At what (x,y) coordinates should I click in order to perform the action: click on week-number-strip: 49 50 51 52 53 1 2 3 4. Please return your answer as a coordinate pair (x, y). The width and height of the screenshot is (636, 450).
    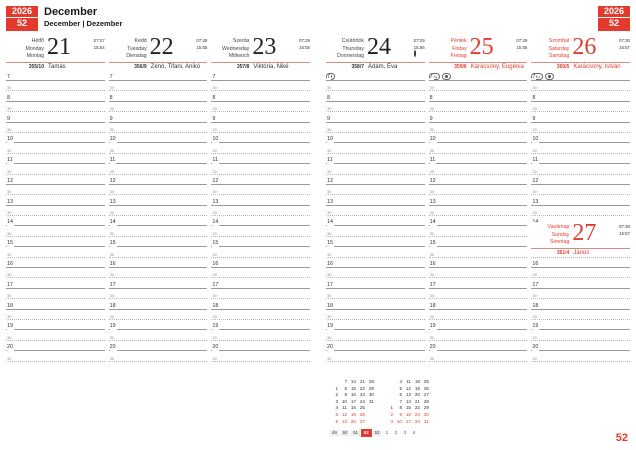
    Looking at the image, I should click on (478, 433).